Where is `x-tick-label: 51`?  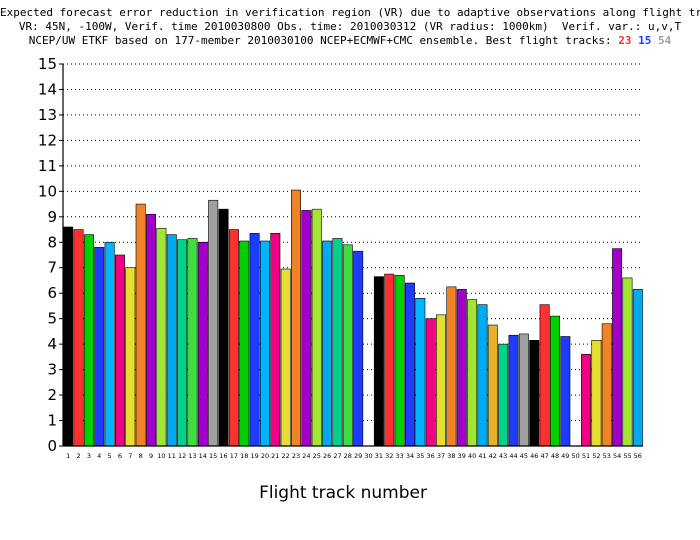 x-tick-label: 51 is located at coordinates (586, 456).